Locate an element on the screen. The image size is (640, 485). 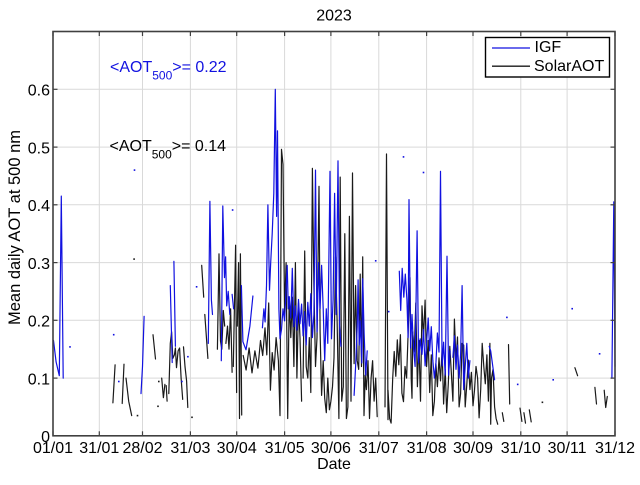
svg-text: 0 is located at coordinates (45, 437).